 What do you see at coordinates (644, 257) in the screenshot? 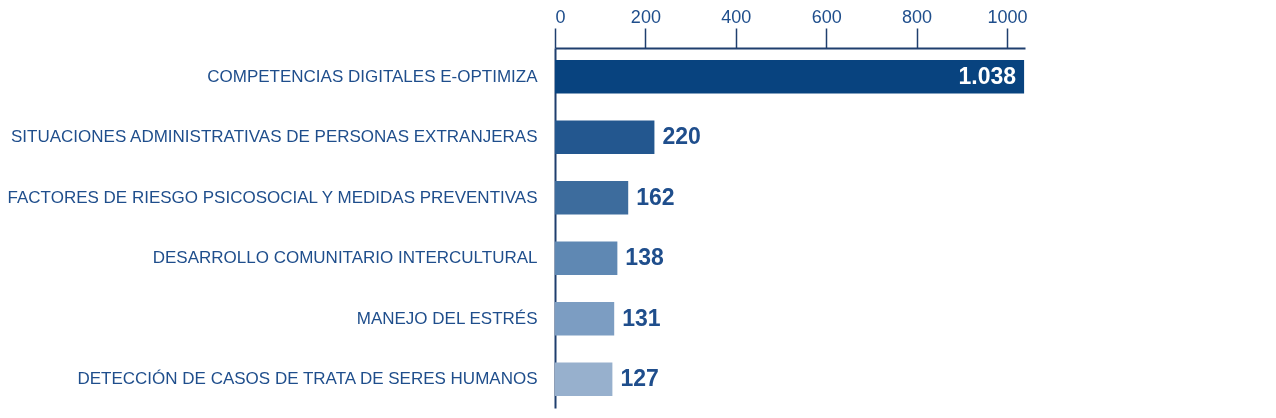
I see `data-label: 138` at bounding box center [644, 257].